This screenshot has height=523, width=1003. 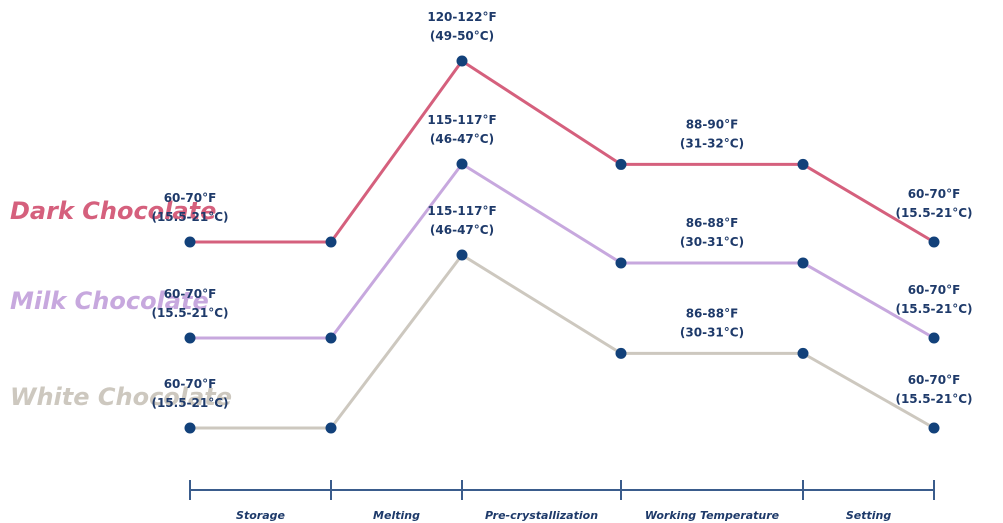 I want to click on stage-label-3: Working Temperature, so click(x=712, y=515).